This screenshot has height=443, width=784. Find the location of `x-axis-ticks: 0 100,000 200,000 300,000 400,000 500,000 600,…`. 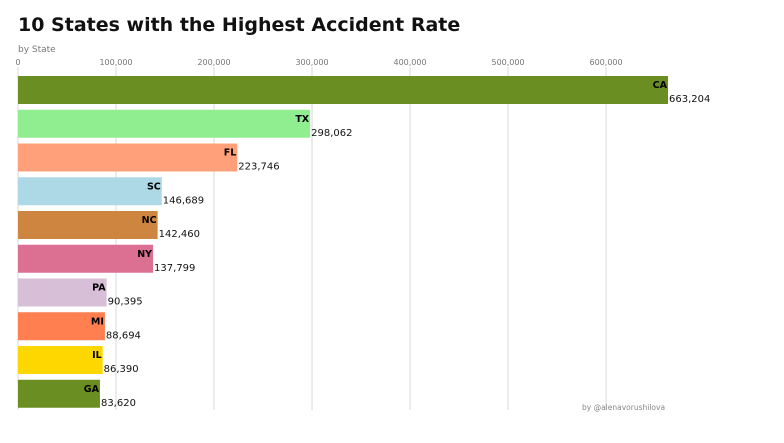

x-axis-ticks: 0 100,000 200,000 300,000 400,000 500,000 600,… is located at coordinates (318, 62).